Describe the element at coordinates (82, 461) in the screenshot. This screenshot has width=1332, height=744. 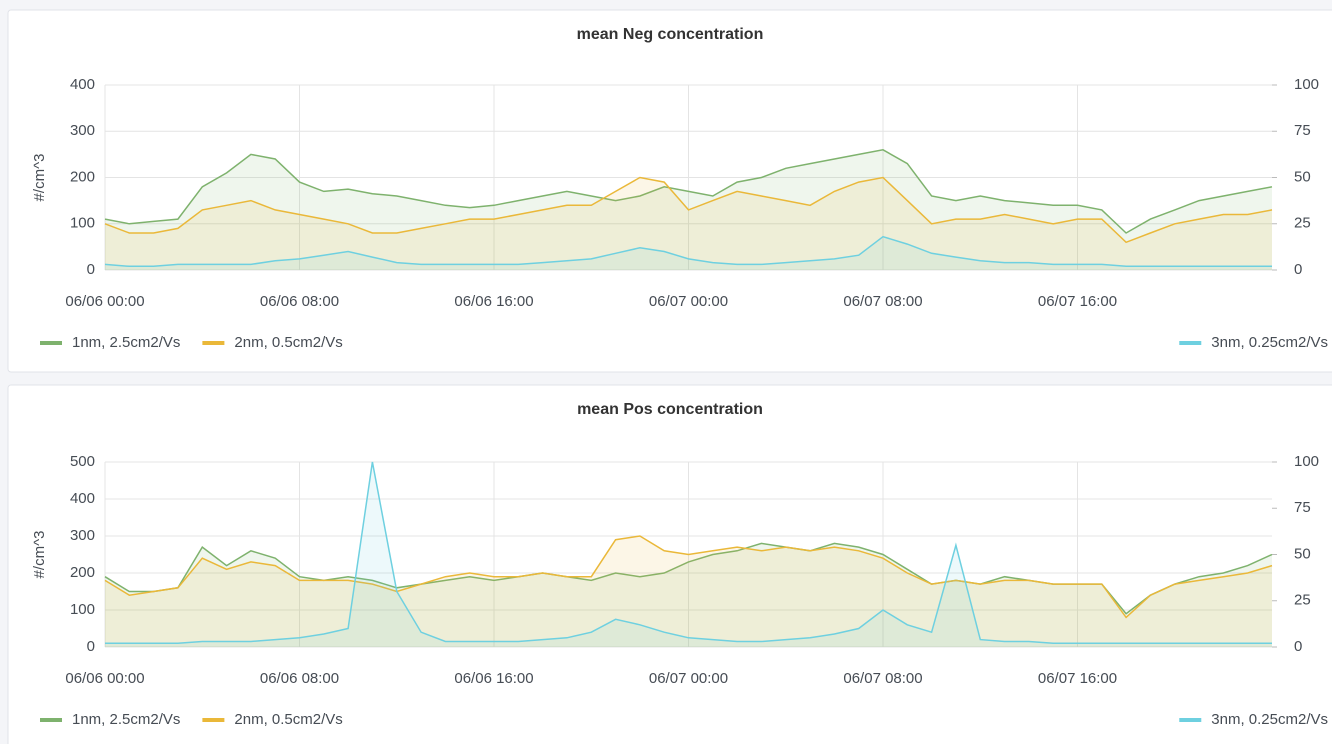
I see `y-tick-label: 500` at that location.